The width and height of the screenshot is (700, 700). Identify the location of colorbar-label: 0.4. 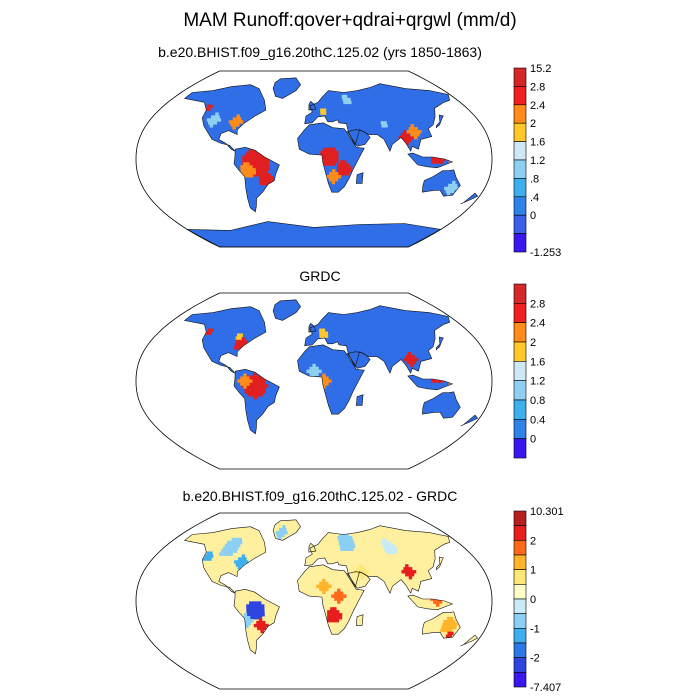
(537, 420).